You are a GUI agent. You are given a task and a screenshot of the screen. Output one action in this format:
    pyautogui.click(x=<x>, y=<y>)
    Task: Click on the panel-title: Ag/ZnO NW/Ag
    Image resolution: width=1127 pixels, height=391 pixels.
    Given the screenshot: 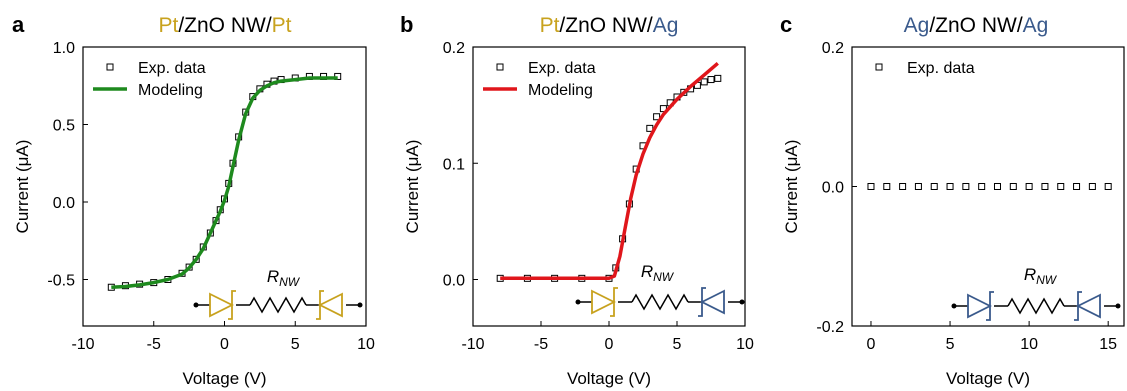 What is the action you would take?
    pyautogui.click(x=976, y=25)
    